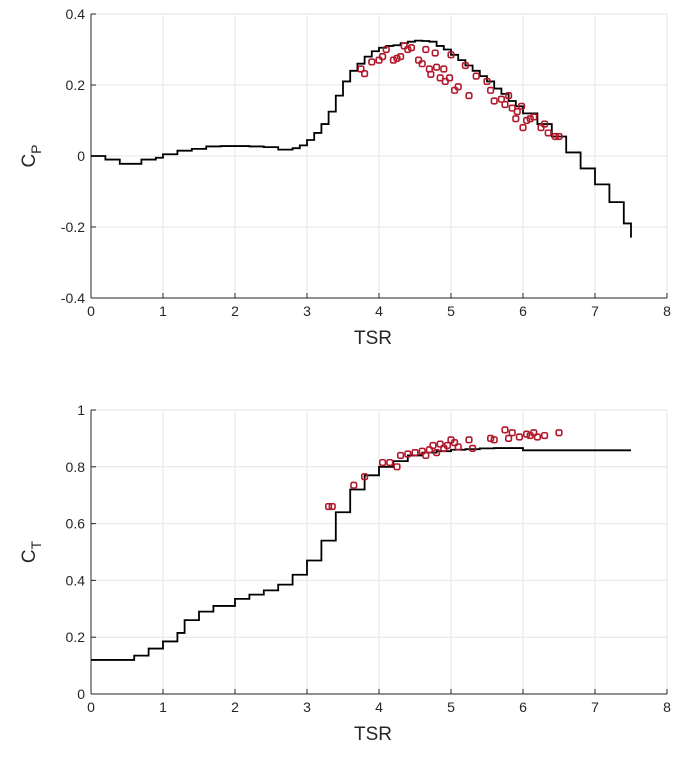 The width and height of the screenshot is (686, 759). Describe the element at coordinates (73, 298) in the screenshot. I see `y-tick-label: -0.4` at that location.